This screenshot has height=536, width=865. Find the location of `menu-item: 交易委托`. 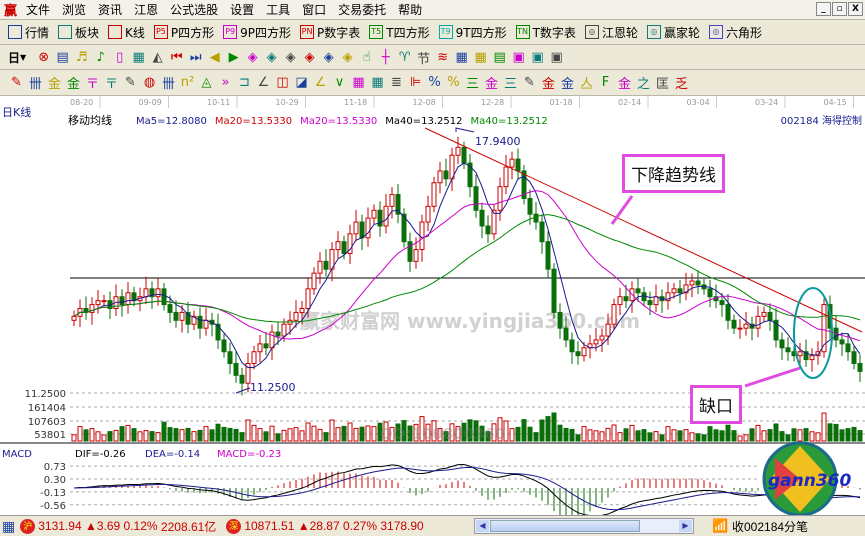

menu-item: 交易委托 is located at coordinates (362, 10).